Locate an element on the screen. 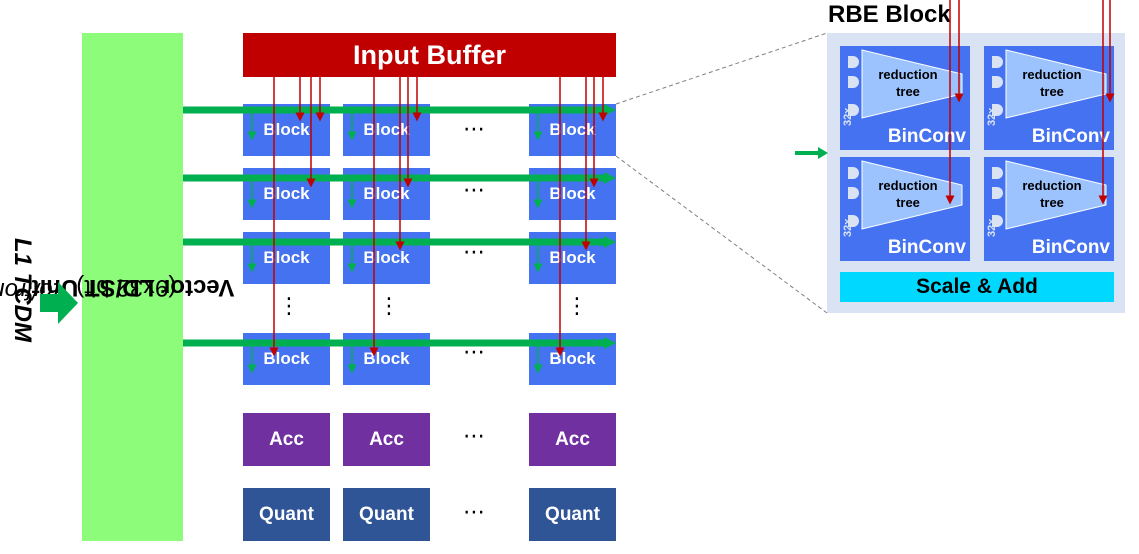  l1-tcdm-label: to/from L1 TCDM is located at coordinates (30, 290).